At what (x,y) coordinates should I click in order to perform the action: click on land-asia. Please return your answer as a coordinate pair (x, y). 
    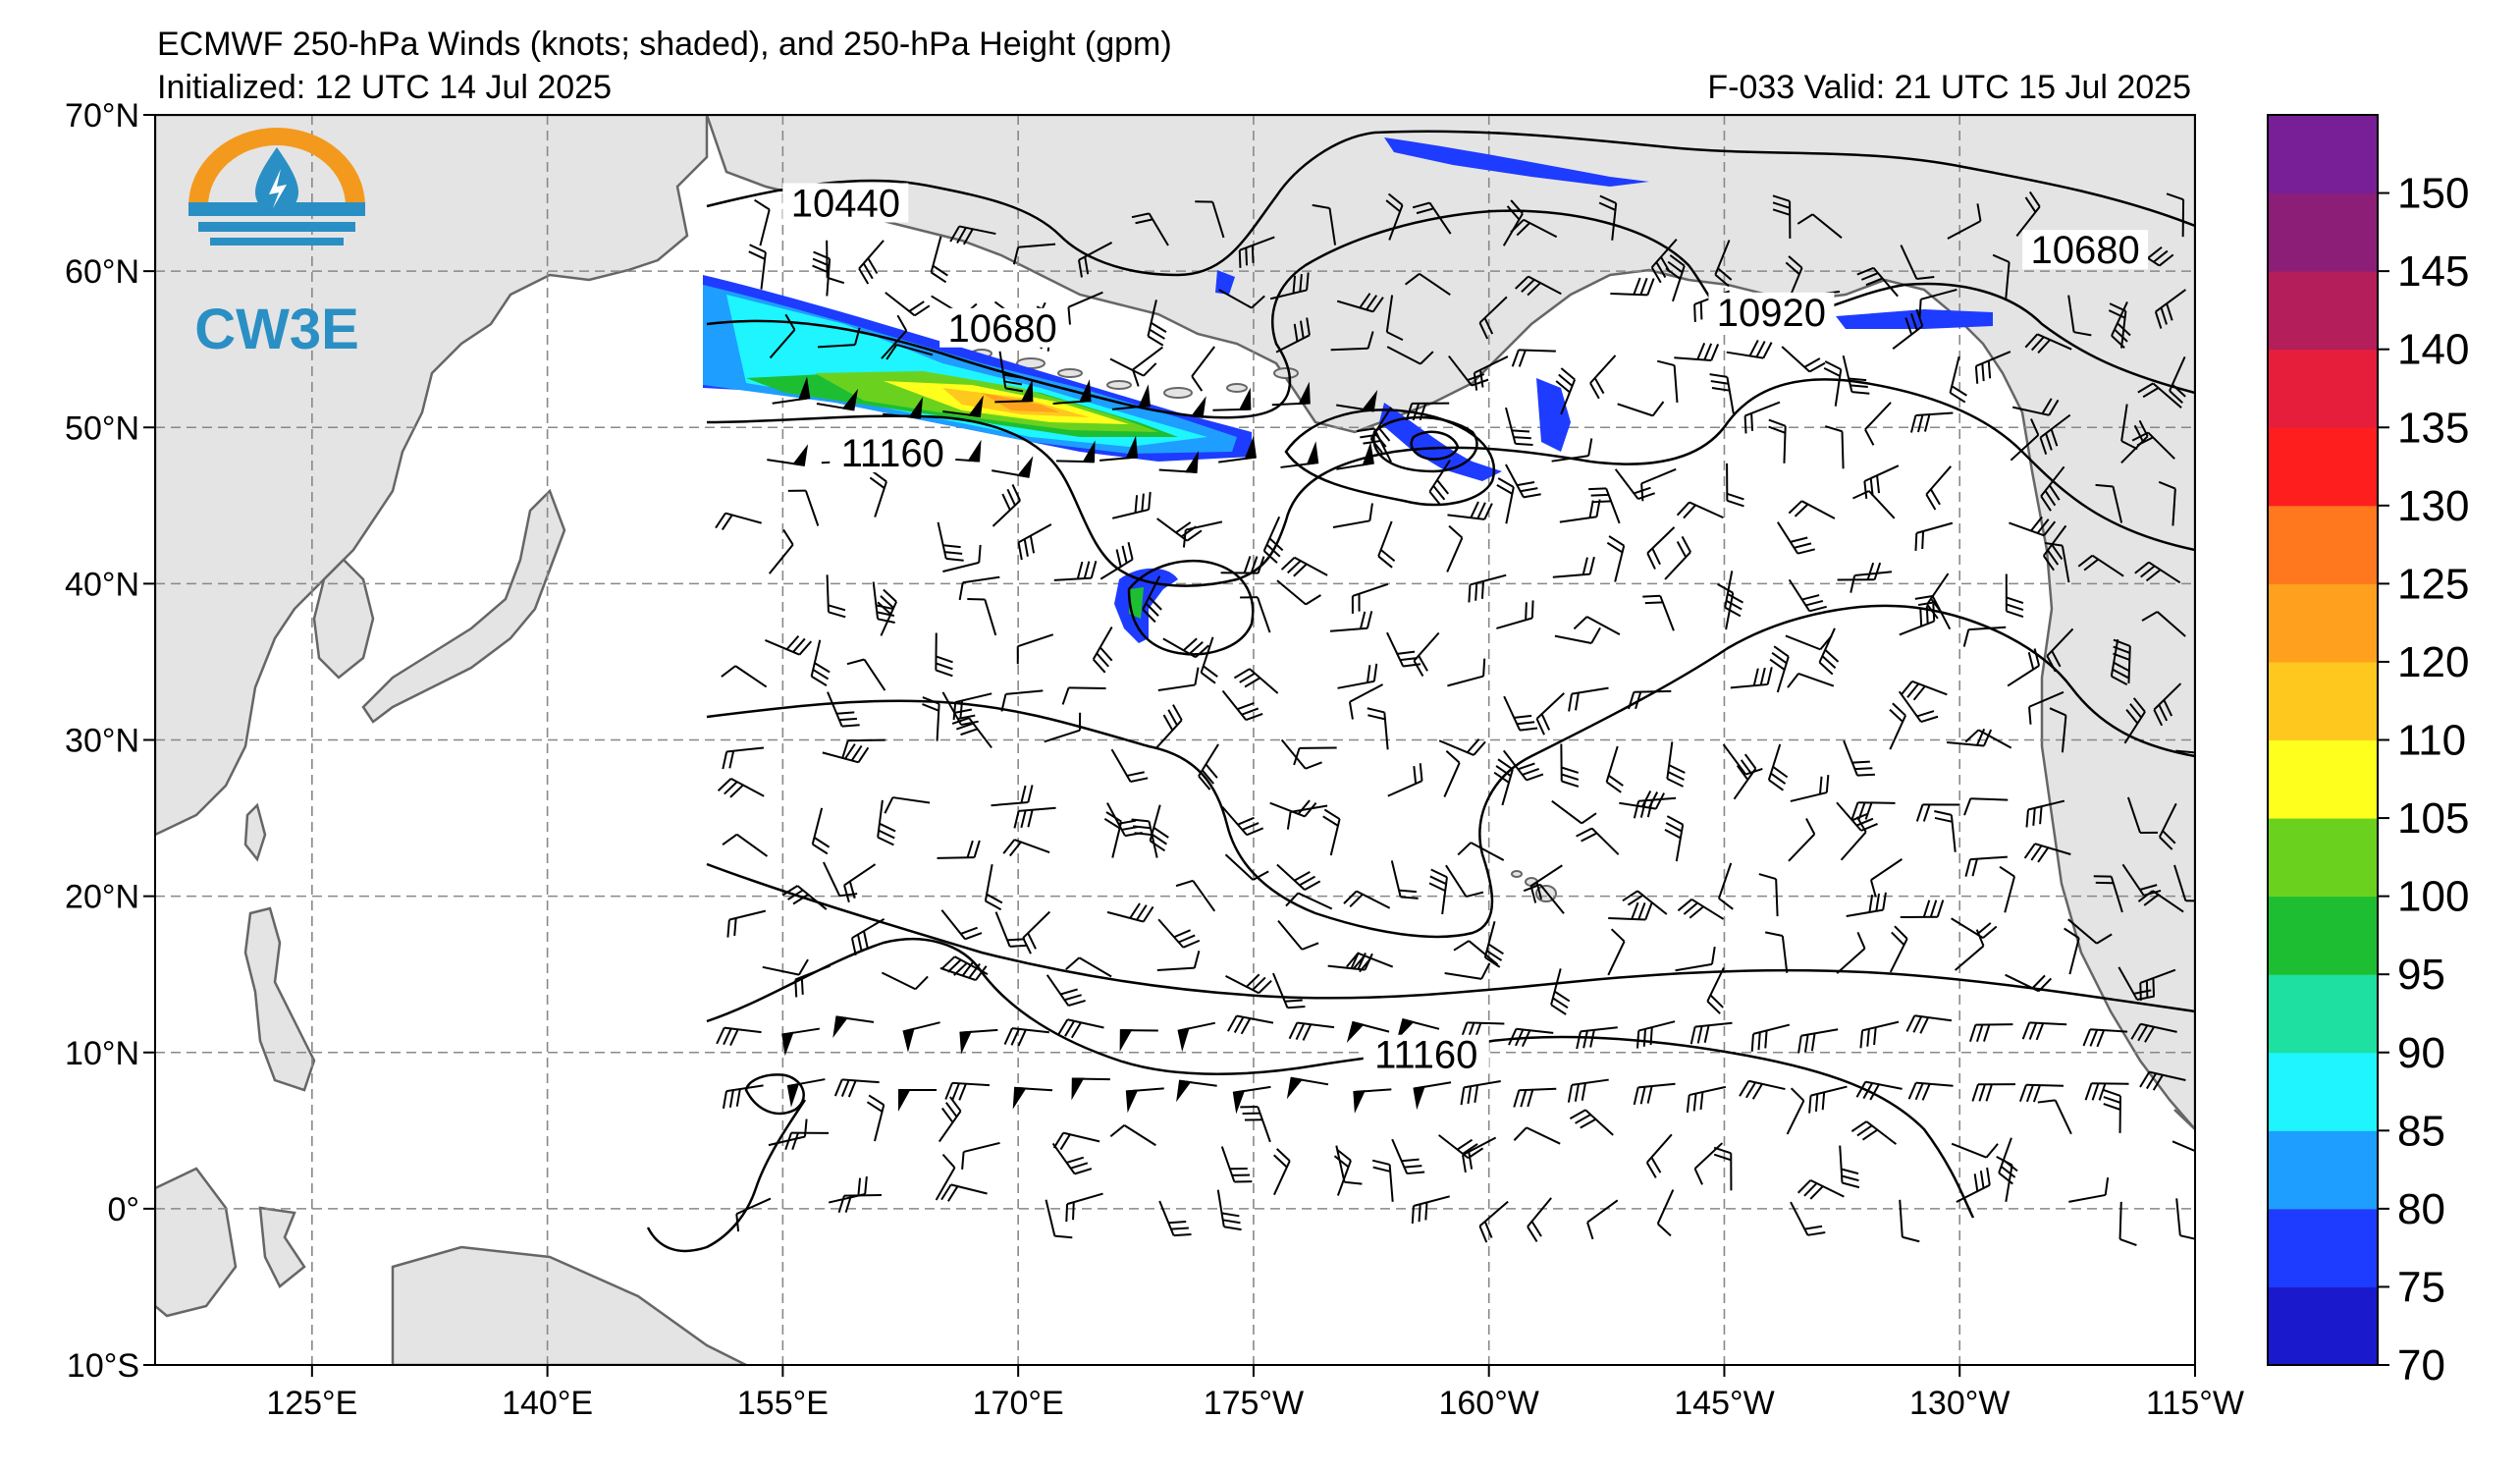
    Looking at the image, I should click on (432, 476).